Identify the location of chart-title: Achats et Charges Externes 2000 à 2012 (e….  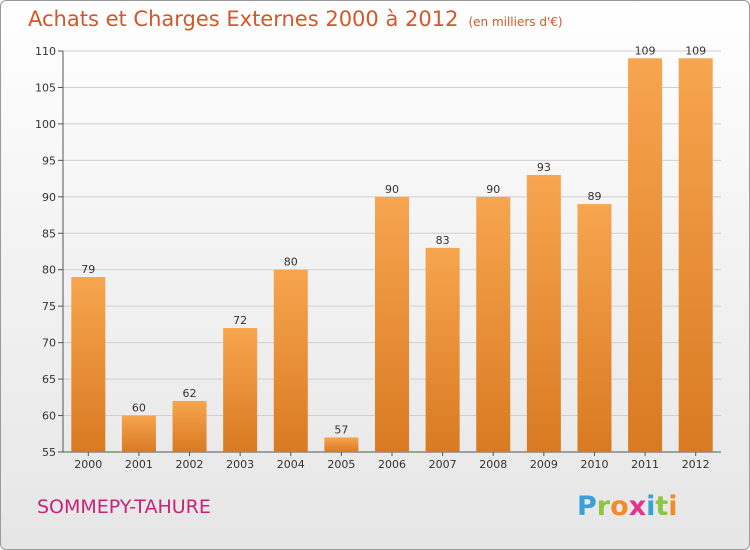
(295, 19).